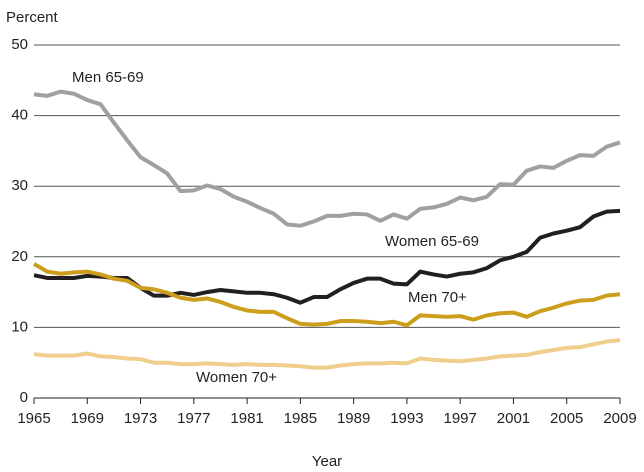  Describe the element at coordinates (566, 418) in the screenshot. I see `x-tick-label: 2005` at that location.